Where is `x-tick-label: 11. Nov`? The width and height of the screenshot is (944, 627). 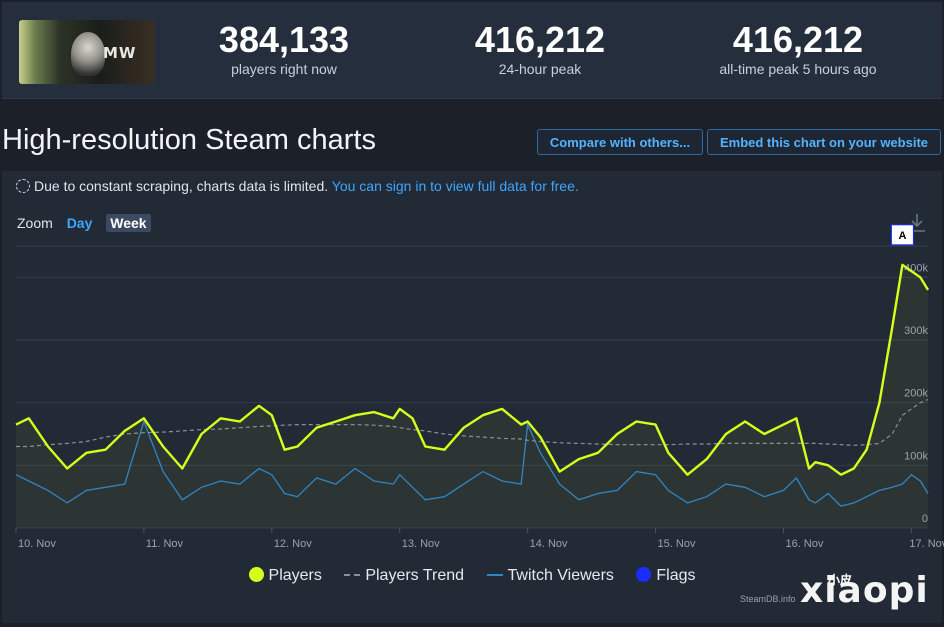 x-tick-label: 11. Nov is located at coordinates (165, 544).